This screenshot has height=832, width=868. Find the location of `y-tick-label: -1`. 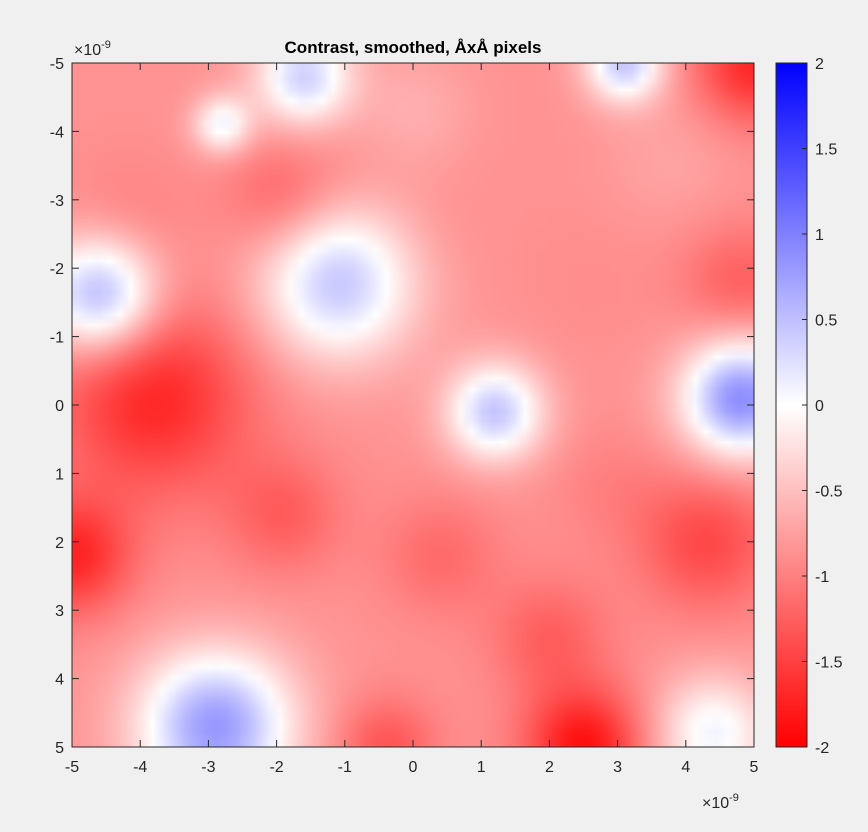

y-tick-label: -1 is located at coordinates (57, 338).